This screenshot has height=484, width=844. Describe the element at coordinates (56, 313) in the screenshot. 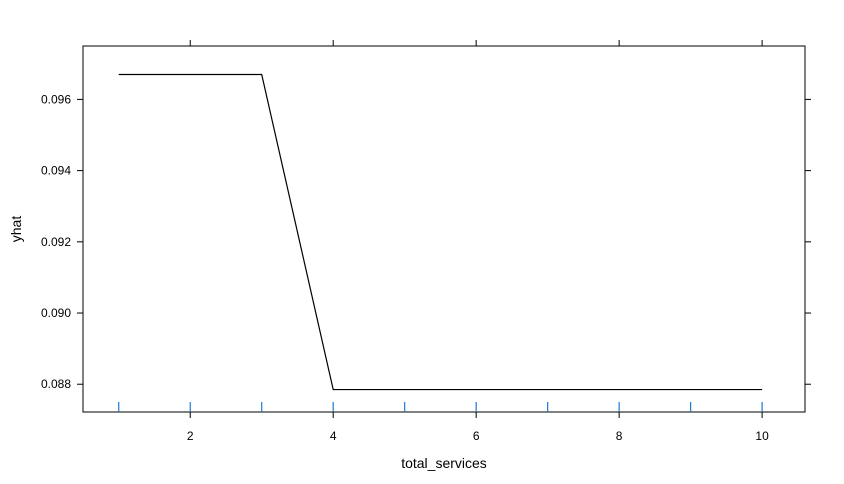

I see `y-tick-label: 0.090` at that location.